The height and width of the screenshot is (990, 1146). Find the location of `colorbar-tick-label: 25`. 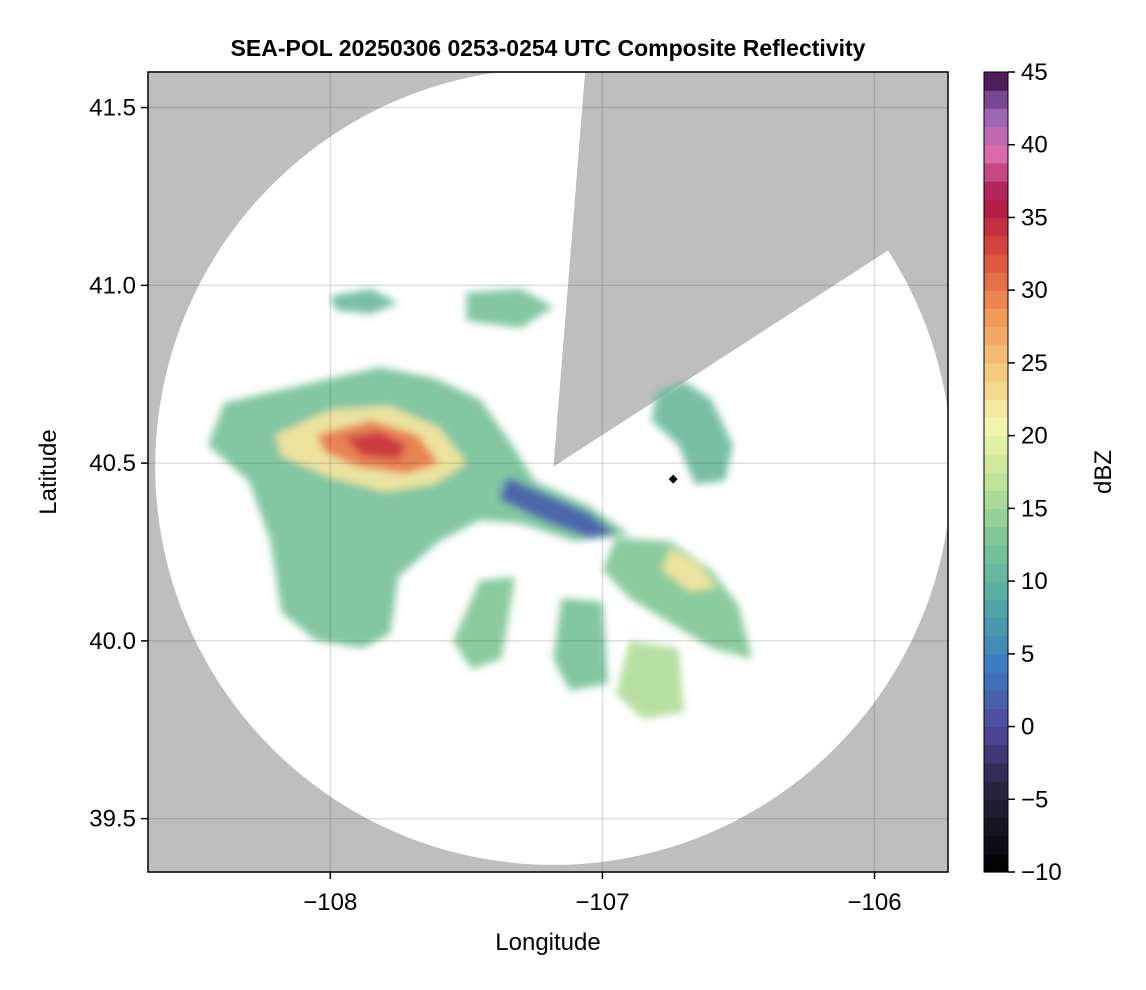

colorbar-tick-label: 25 is located at coordinates (1034, 363).